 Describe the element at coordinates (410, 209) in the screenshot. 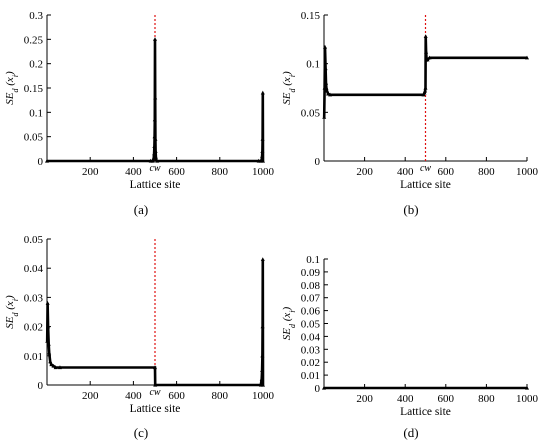

I see `panel-caption: (b)` at that location.